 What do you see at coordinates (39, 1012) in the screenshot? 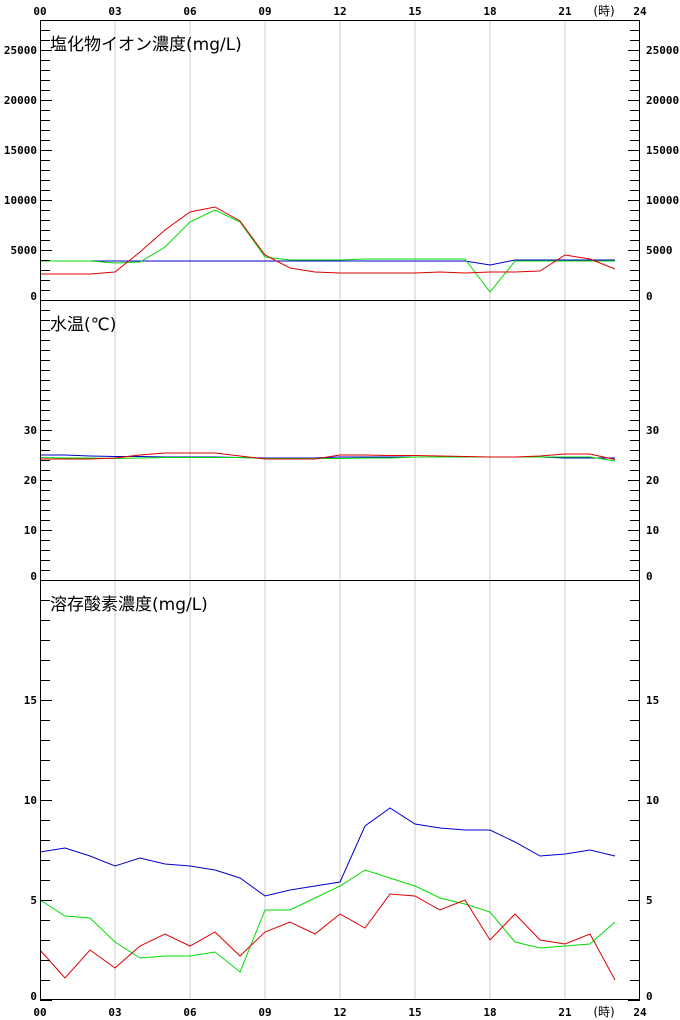
I see `x-tick-label-bottom: 00` at bounding box center [39, 1012].